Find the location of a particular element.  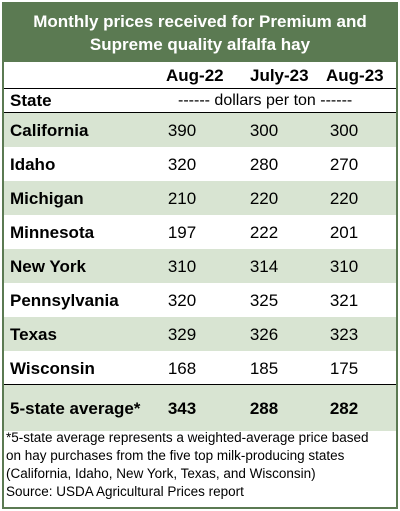

table-row: New York 310 314 310 is located at coordinates (200, 266).